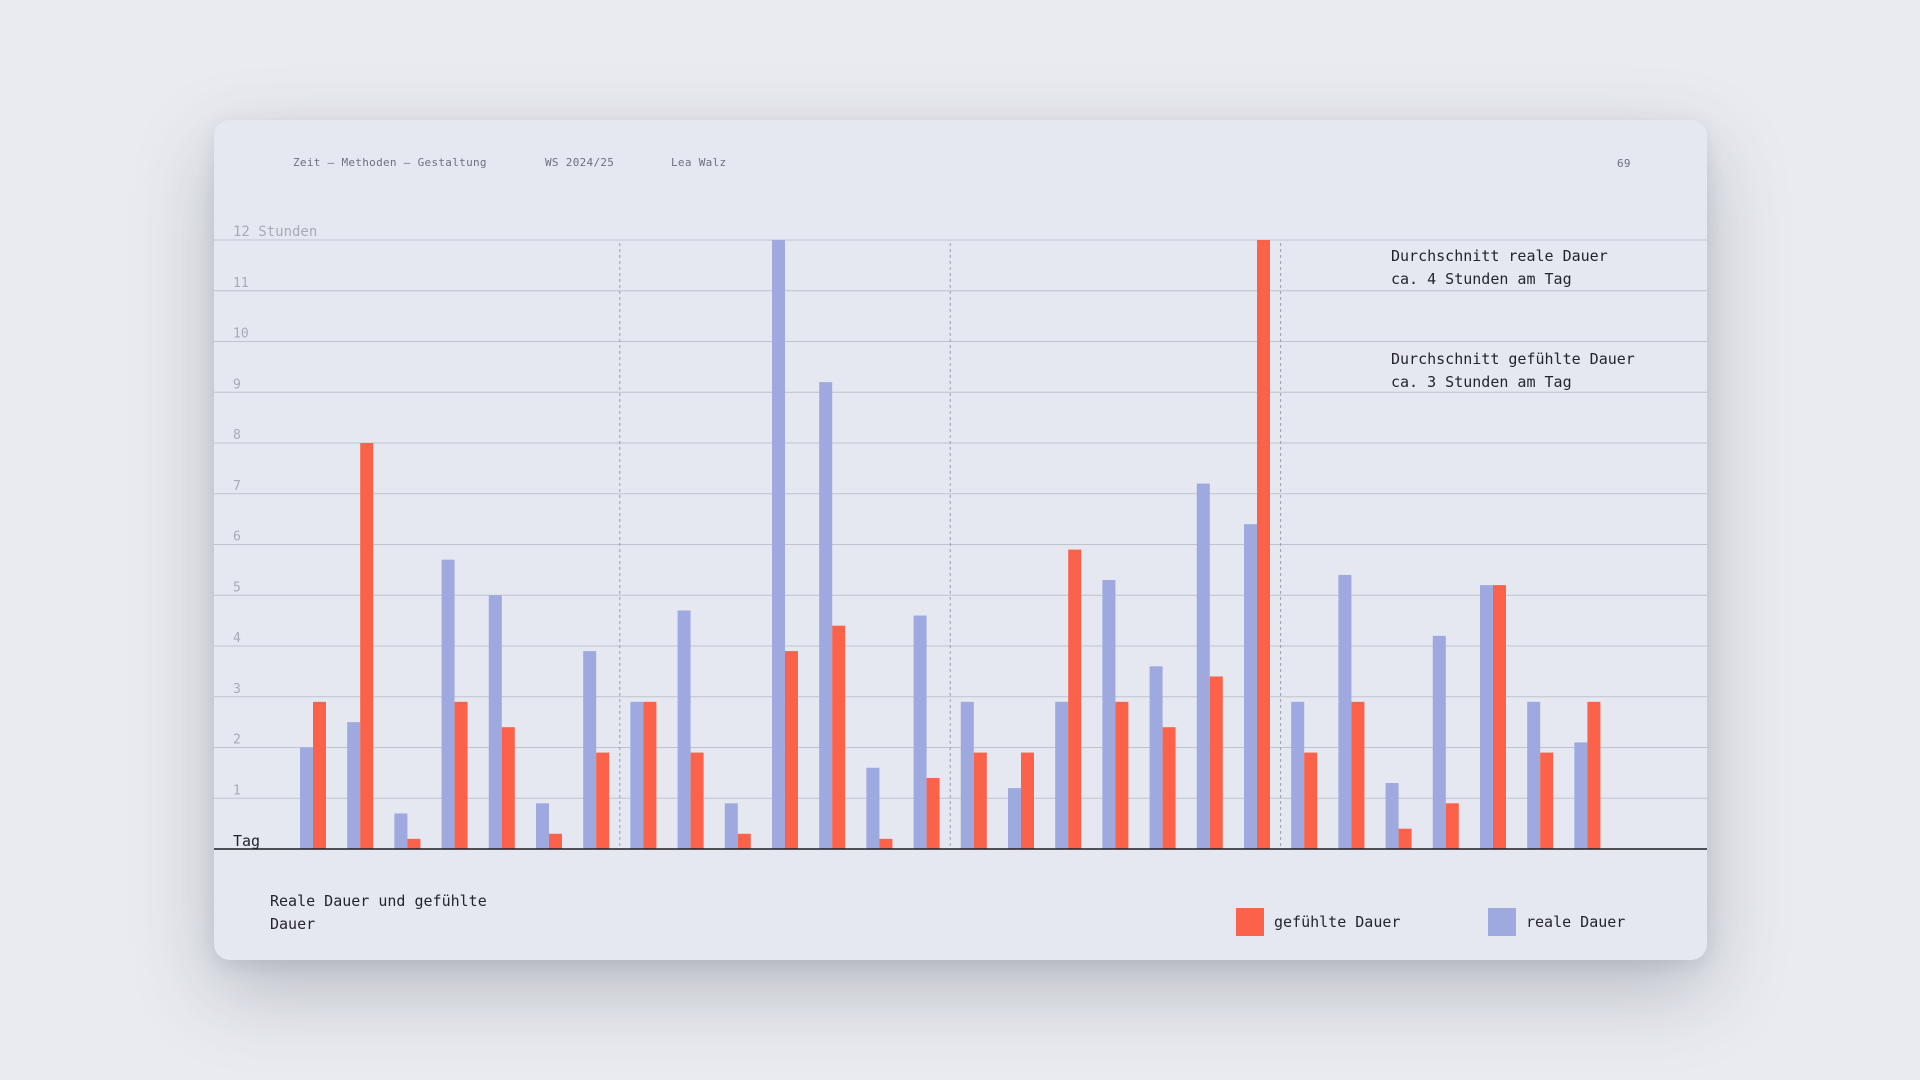 The width and height of the screenshot is (1920, 1080). Describe the element at coordinates (1576, 922) in the screenshot. I see `legend-real-label: reale Dauer` at that location.